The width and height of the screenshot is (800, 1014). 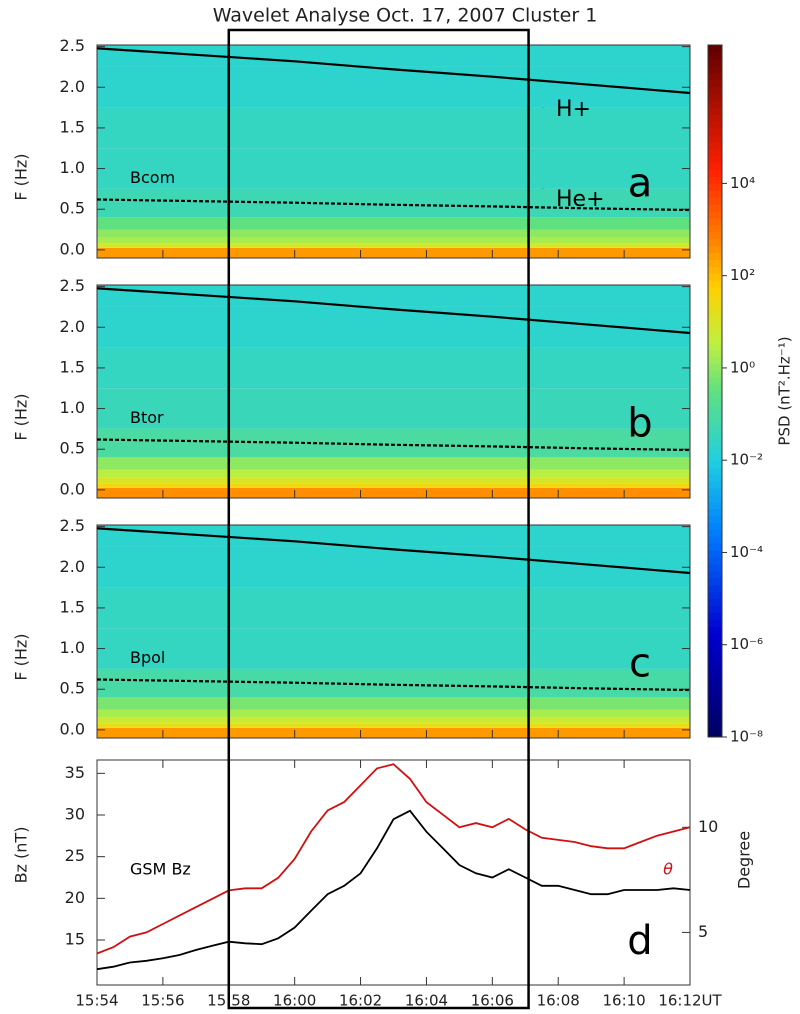 I want to click on x-tick-label: 16:08, so click(x=558, y=1001).